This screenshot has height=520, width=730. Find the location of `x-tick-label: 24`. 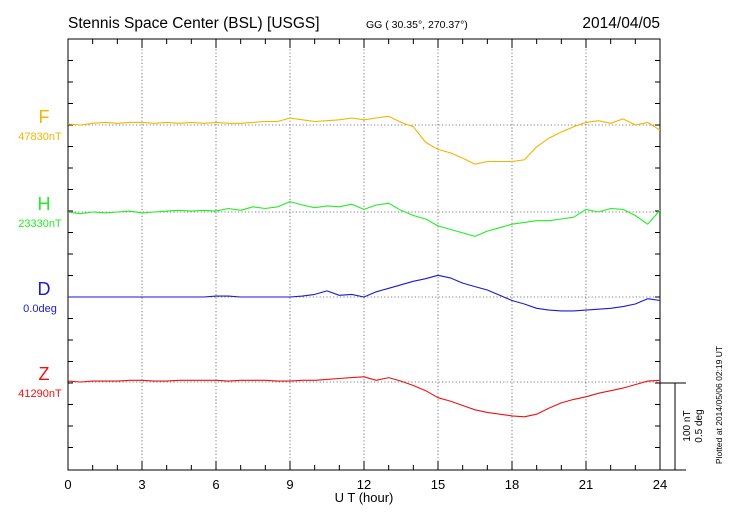

x-tick-label: 24 is located at coordinates (660, 484).